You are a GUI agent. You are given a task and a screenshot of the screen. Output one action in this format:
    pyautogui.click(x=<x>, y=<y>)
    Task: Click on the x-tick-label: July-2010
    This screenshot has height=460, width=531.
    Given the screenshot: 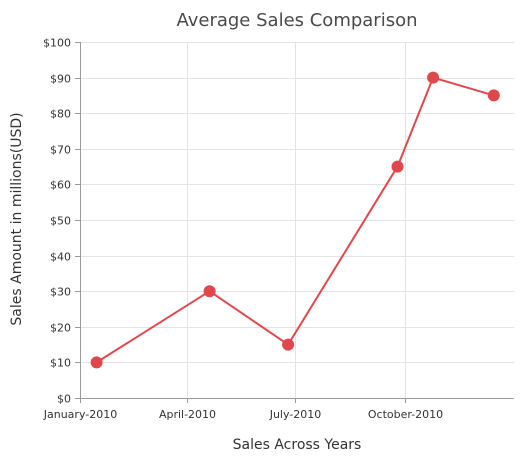 What is the action you would take?
    pyautogui.click(x=295, y=414)
    